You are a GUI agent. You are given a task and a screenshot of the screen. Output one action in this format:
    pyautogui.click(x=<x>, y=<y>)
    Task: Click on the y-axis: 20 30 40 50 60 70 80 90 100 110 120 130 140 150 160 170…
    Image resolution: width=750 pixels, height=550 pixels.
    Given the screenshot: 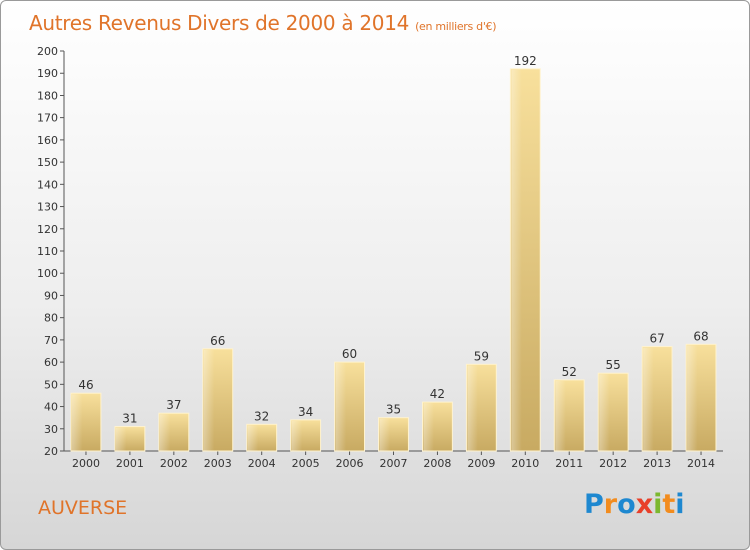 What is the action you would take?
    pyautogui.click(x=51, y=251)
    